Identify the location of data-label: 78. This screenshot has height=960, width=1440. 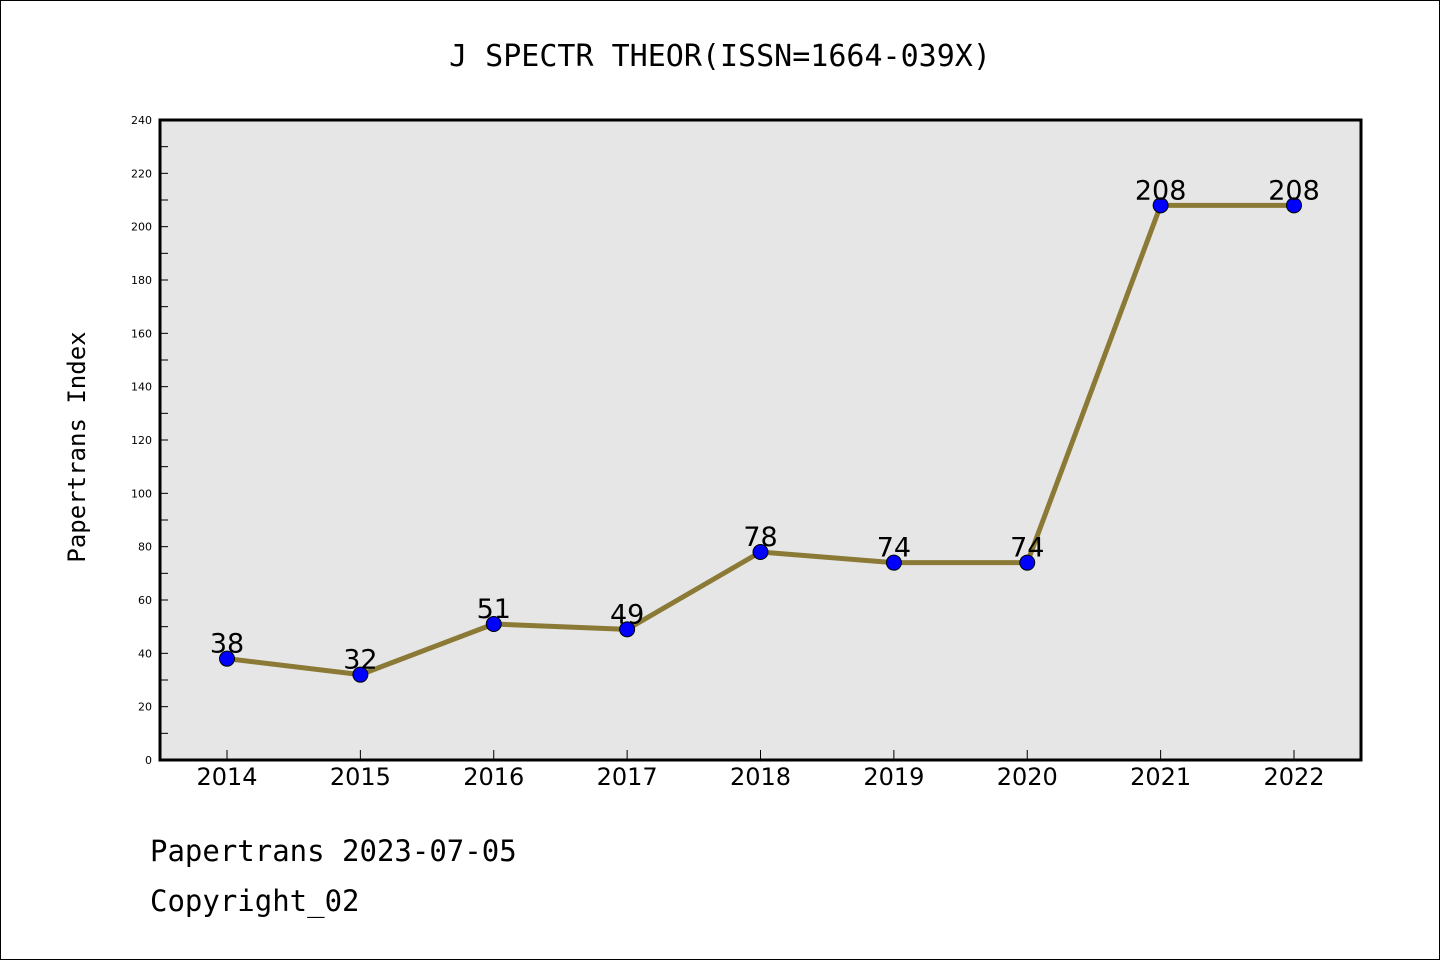
(760, 537).